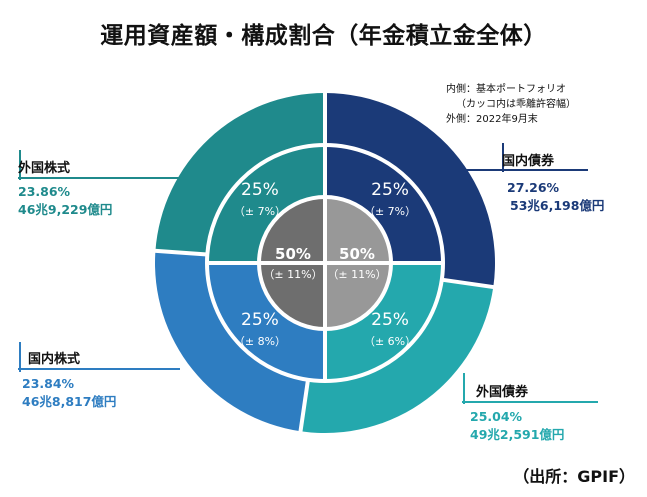 This screenshot has width=647, height=497. What do you see at coordinates (54, 359) in the screenshot?
I see `legend-domestic-stocks-name: 国内株式` at bounding box center [54, 359].